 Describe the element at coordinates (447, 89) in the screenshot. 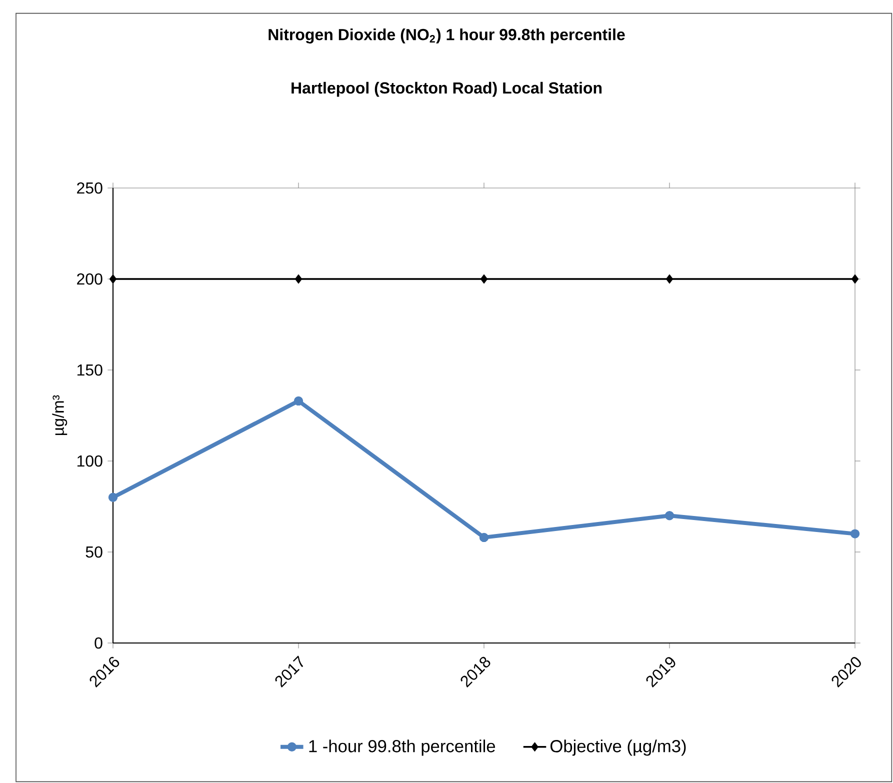

I see `chart-subtitle: Hartlepool (Stockton Road) Local Station` at that location.